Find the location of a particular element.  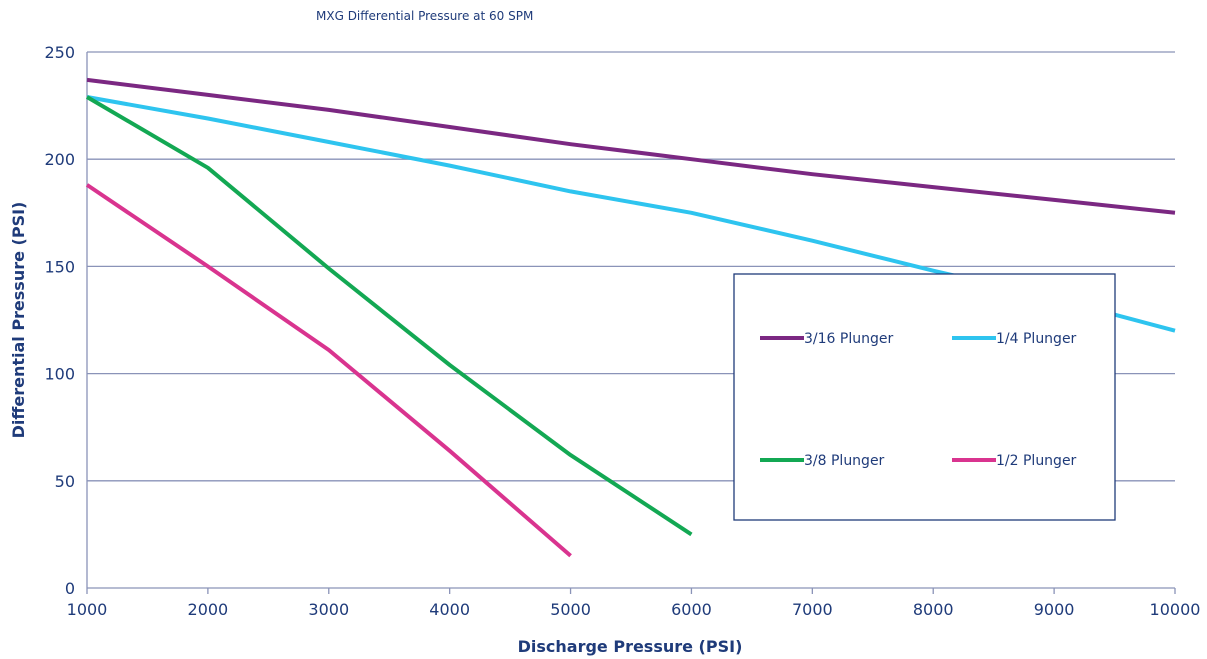

y-tick-label: 0 is located at coordinates (70, 588).